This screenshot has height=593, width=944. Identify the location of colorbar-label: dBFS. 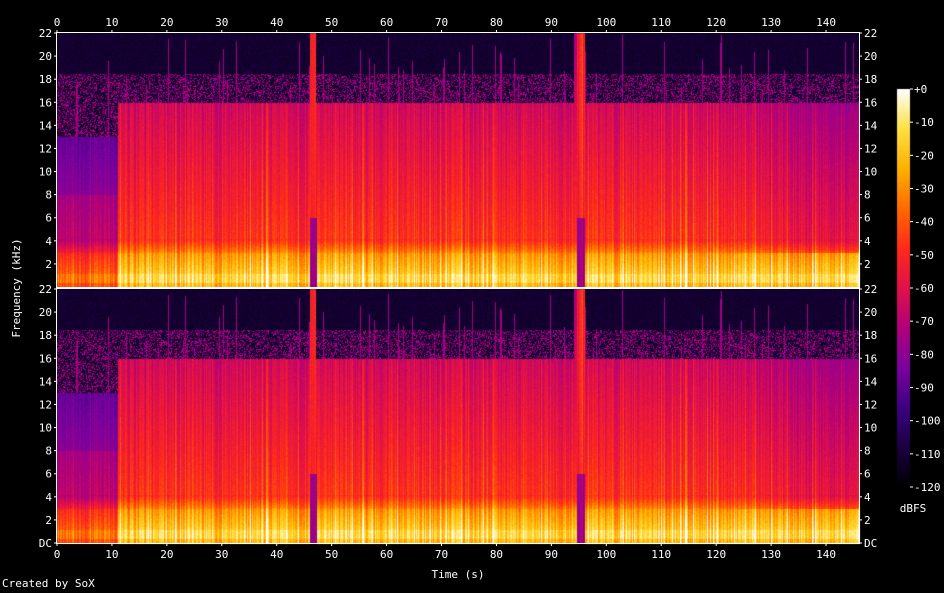
(913, 508).